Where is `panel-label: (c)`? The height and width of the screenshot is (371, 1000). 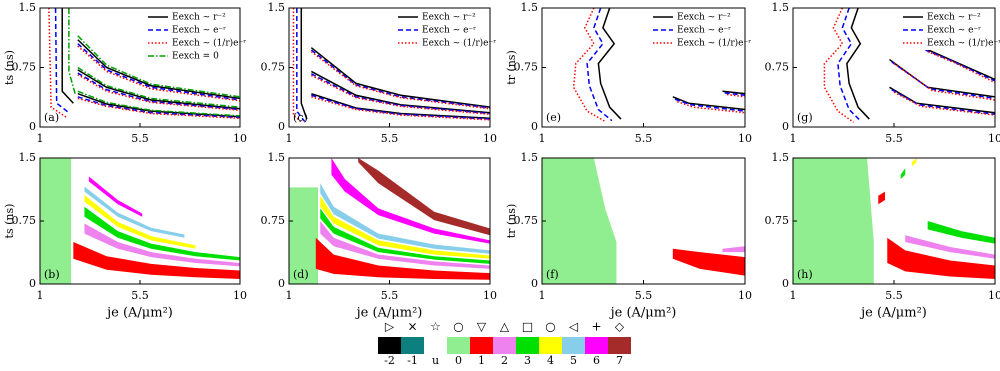
panel-label: (c) is located at coordinates (300, 117).